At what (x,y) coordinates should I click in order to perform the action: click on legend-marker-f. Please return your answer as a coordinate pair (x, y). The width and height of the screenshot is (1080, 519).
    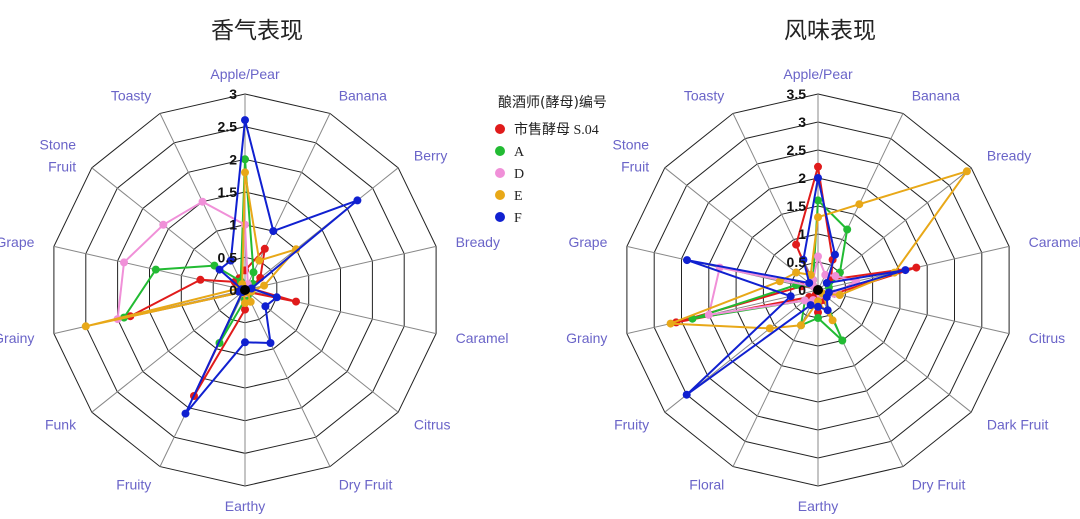
    Looking at the image, I should click on (500, 217).